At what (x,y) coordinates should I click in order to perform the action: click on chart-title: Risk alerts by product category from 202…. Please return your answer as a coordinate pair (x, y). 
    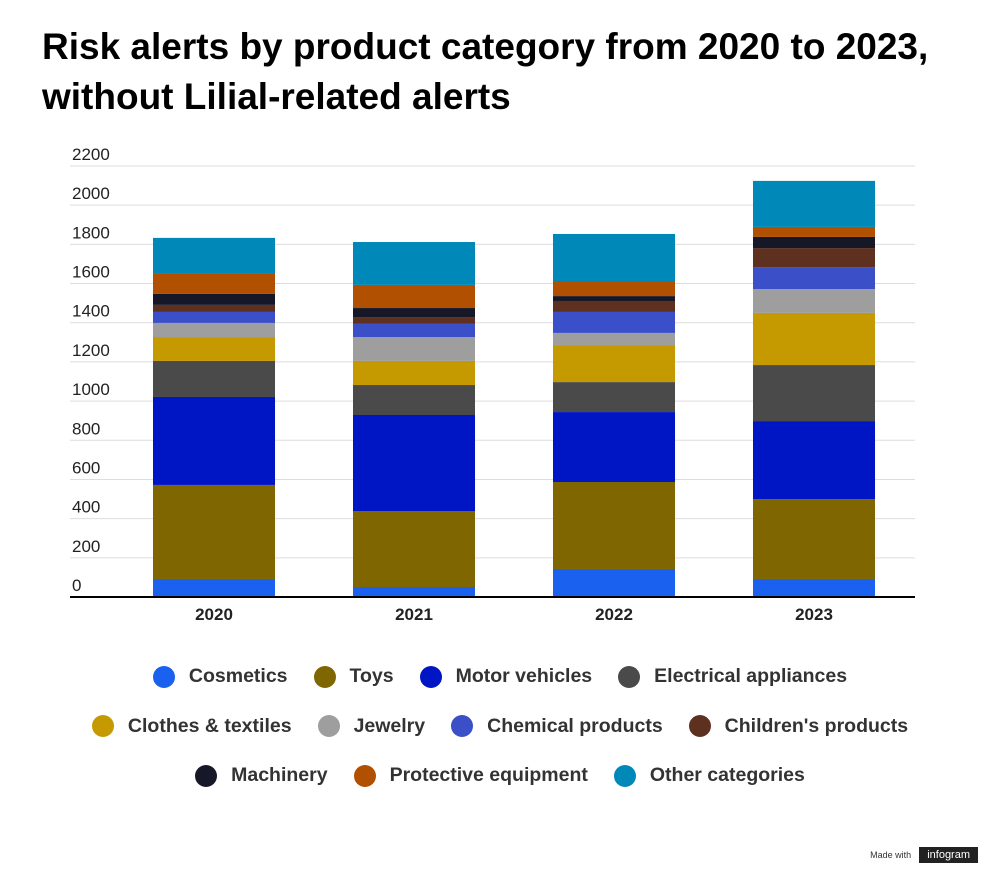
    Looking at the image, I should click on (485, 71).